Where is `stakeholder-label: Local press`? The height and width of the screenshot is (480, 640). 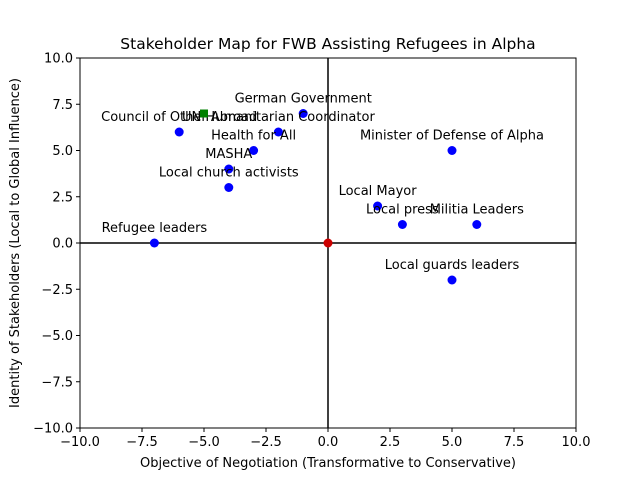
stakeholder-label: Local press is located at coordinates (402, 210).